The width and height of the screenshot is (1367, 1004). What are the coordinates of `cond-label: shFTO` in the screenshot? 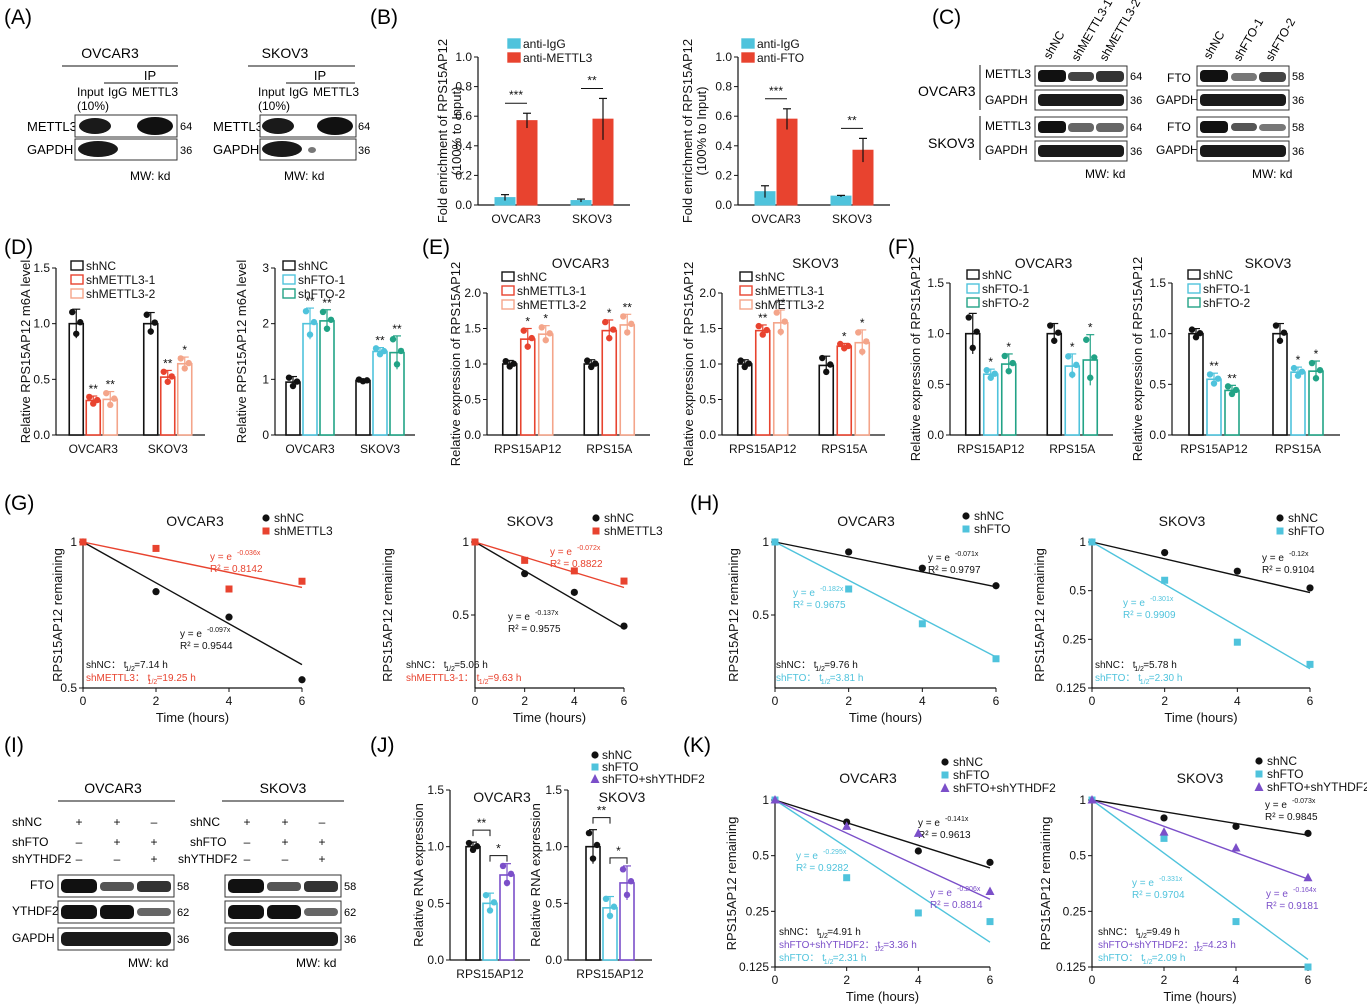 It's located at (208, 842).